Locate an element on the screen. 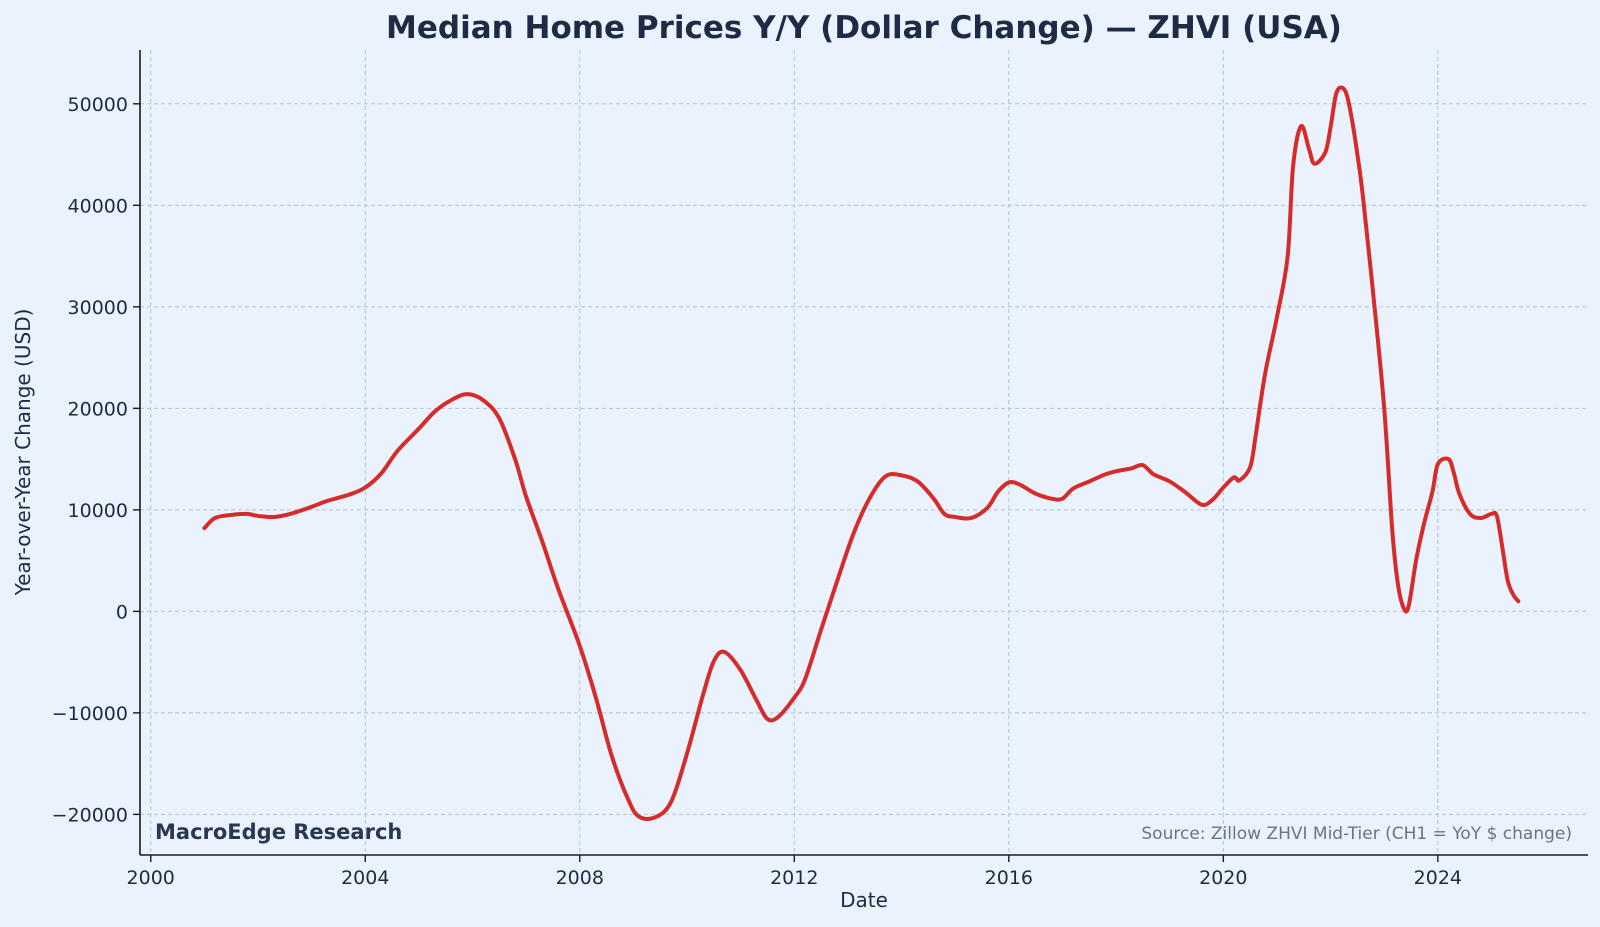 The height and width of the screenshot is (927, 1600). x-tick-label: 2008 is located at coordinates (580, 878).